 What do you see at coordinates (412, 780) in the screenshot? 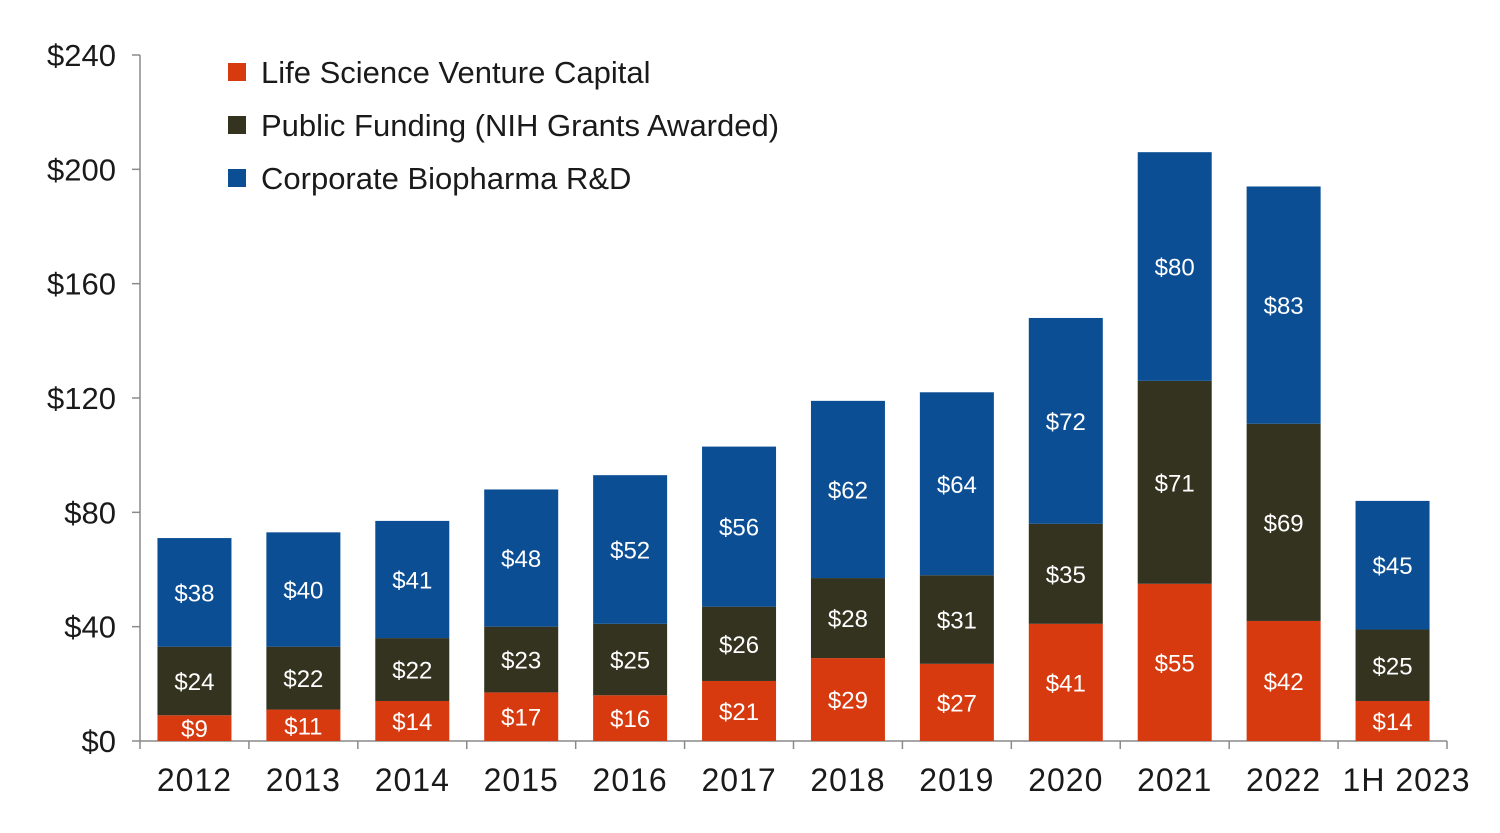
I see `x-tick-label: 2014` at bounding box center [412, 780].